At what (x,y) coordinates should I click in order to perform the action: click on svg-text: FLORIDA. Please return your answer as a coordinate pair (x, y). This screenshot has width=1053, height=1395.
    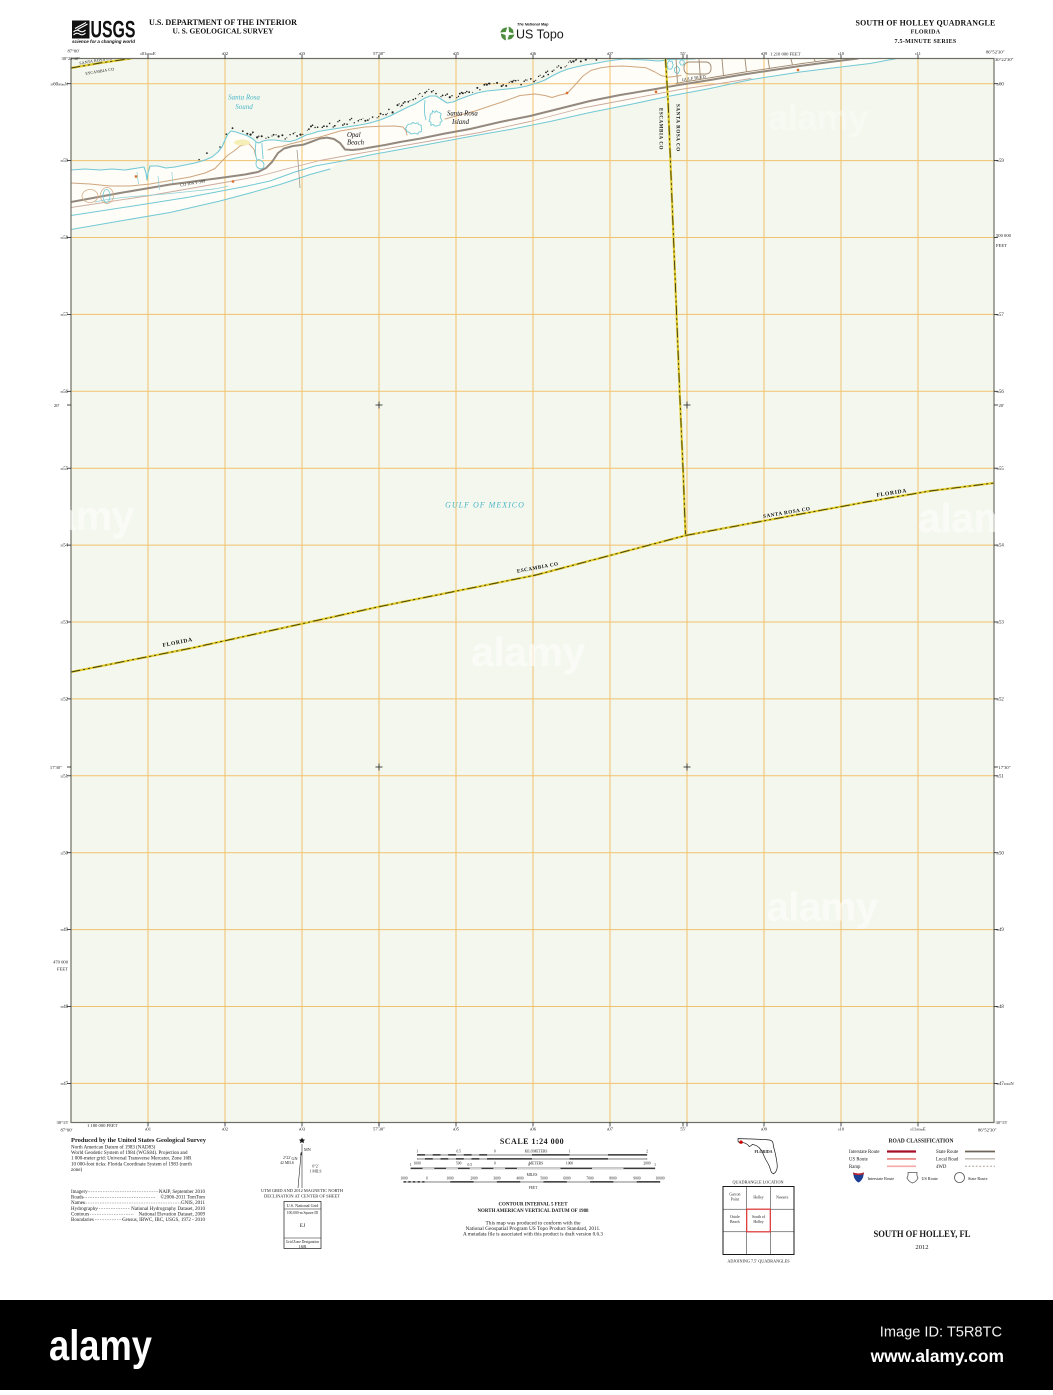
    Looking at the image, I should click on (926, 33).